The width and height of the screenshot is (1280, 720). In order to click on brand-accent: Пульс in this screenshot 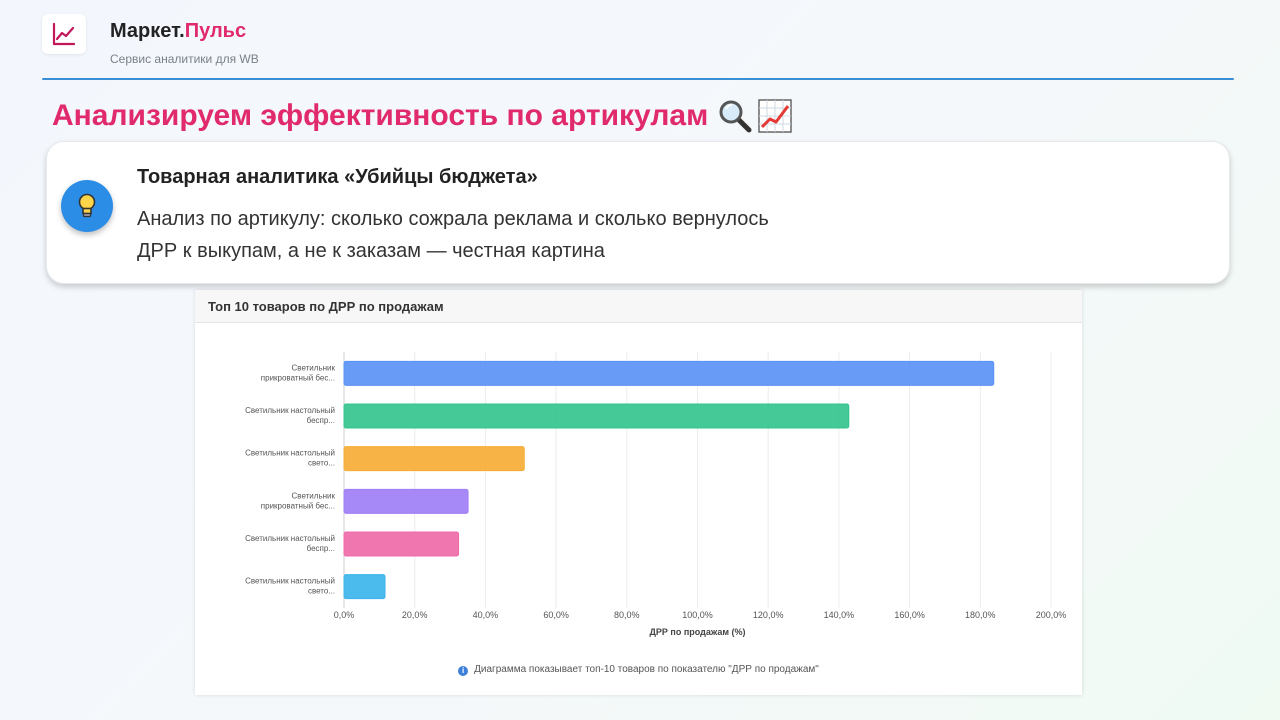, I will do `click(215, 31)`.